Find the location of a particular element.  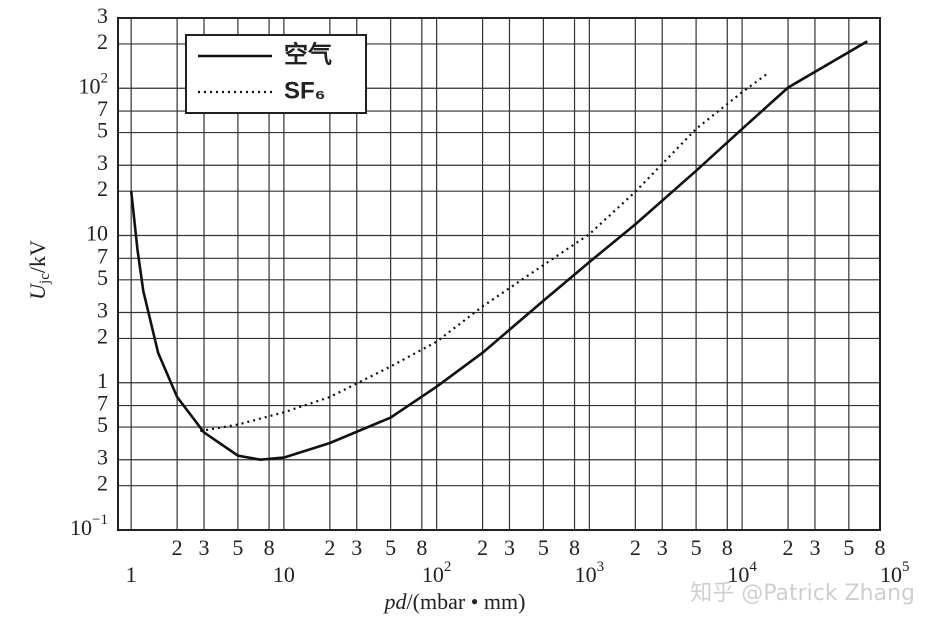

x-axis-label: pd/(mbar • mm) is located at coordinates (454, 601).